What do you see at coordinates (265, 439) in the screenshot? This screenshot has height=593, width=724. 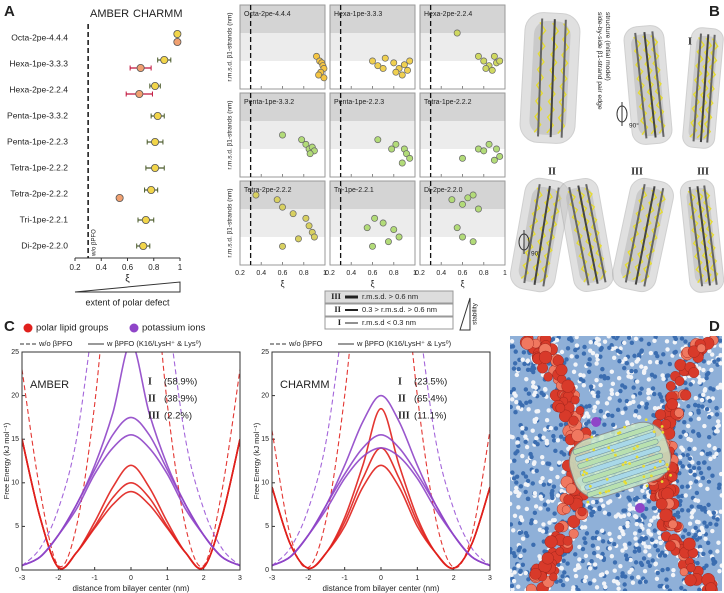 I see `y-tick-label: 15` at bounding box center [265, 439].